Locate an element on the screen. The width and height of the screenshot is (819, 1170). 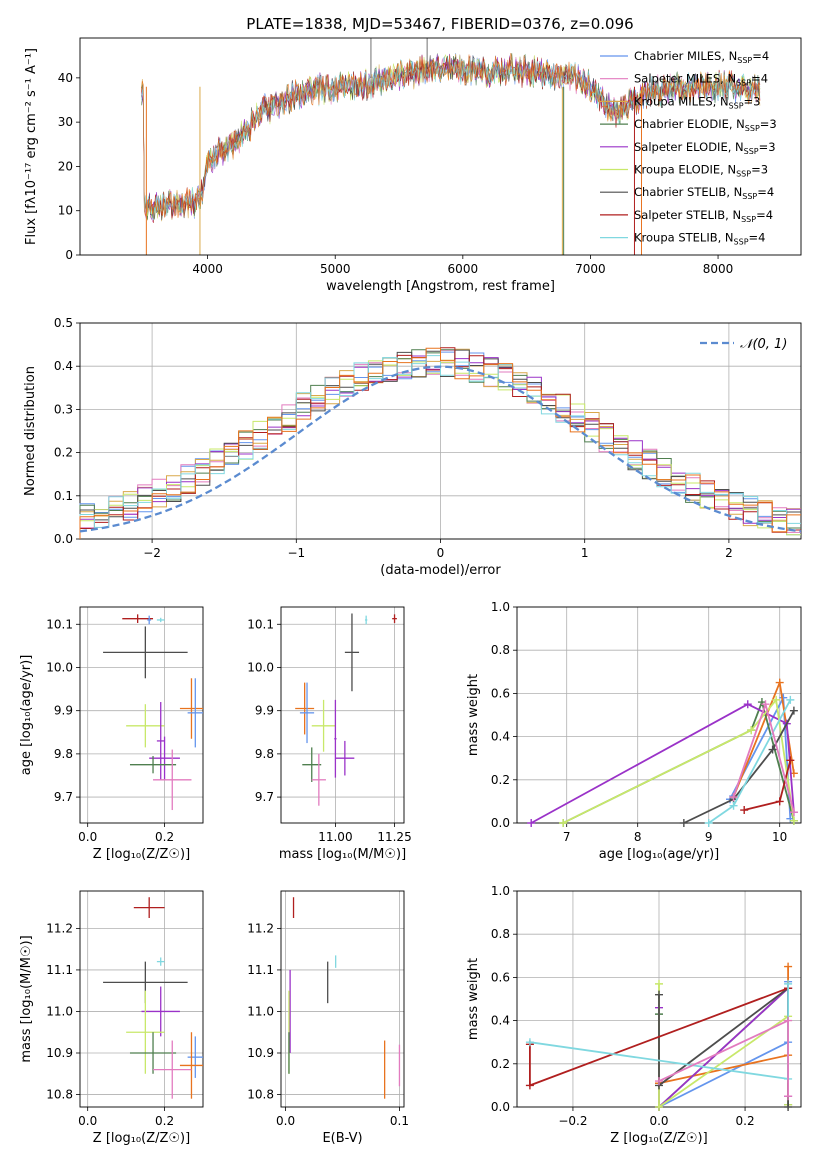
y-tick-label: 10.8 is located at coordinates (59, 1095).